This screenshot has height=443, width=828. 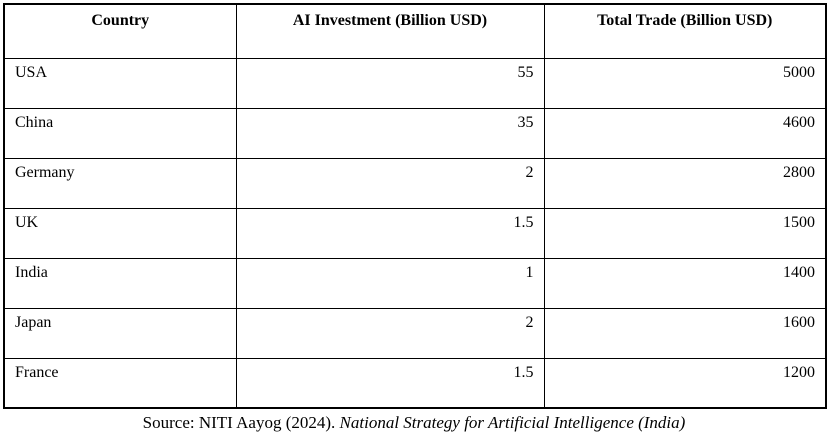 I want to click on country-cell: Japan, so click(x=120, y=333).